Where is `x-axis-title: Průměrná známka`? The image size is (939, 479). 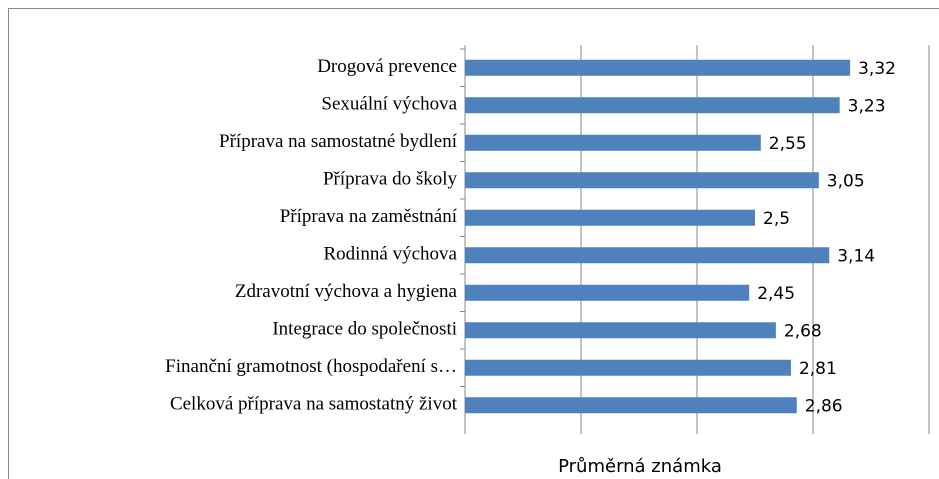
x-axis-title: Průměrná známka is located at coordinates (640, 466).